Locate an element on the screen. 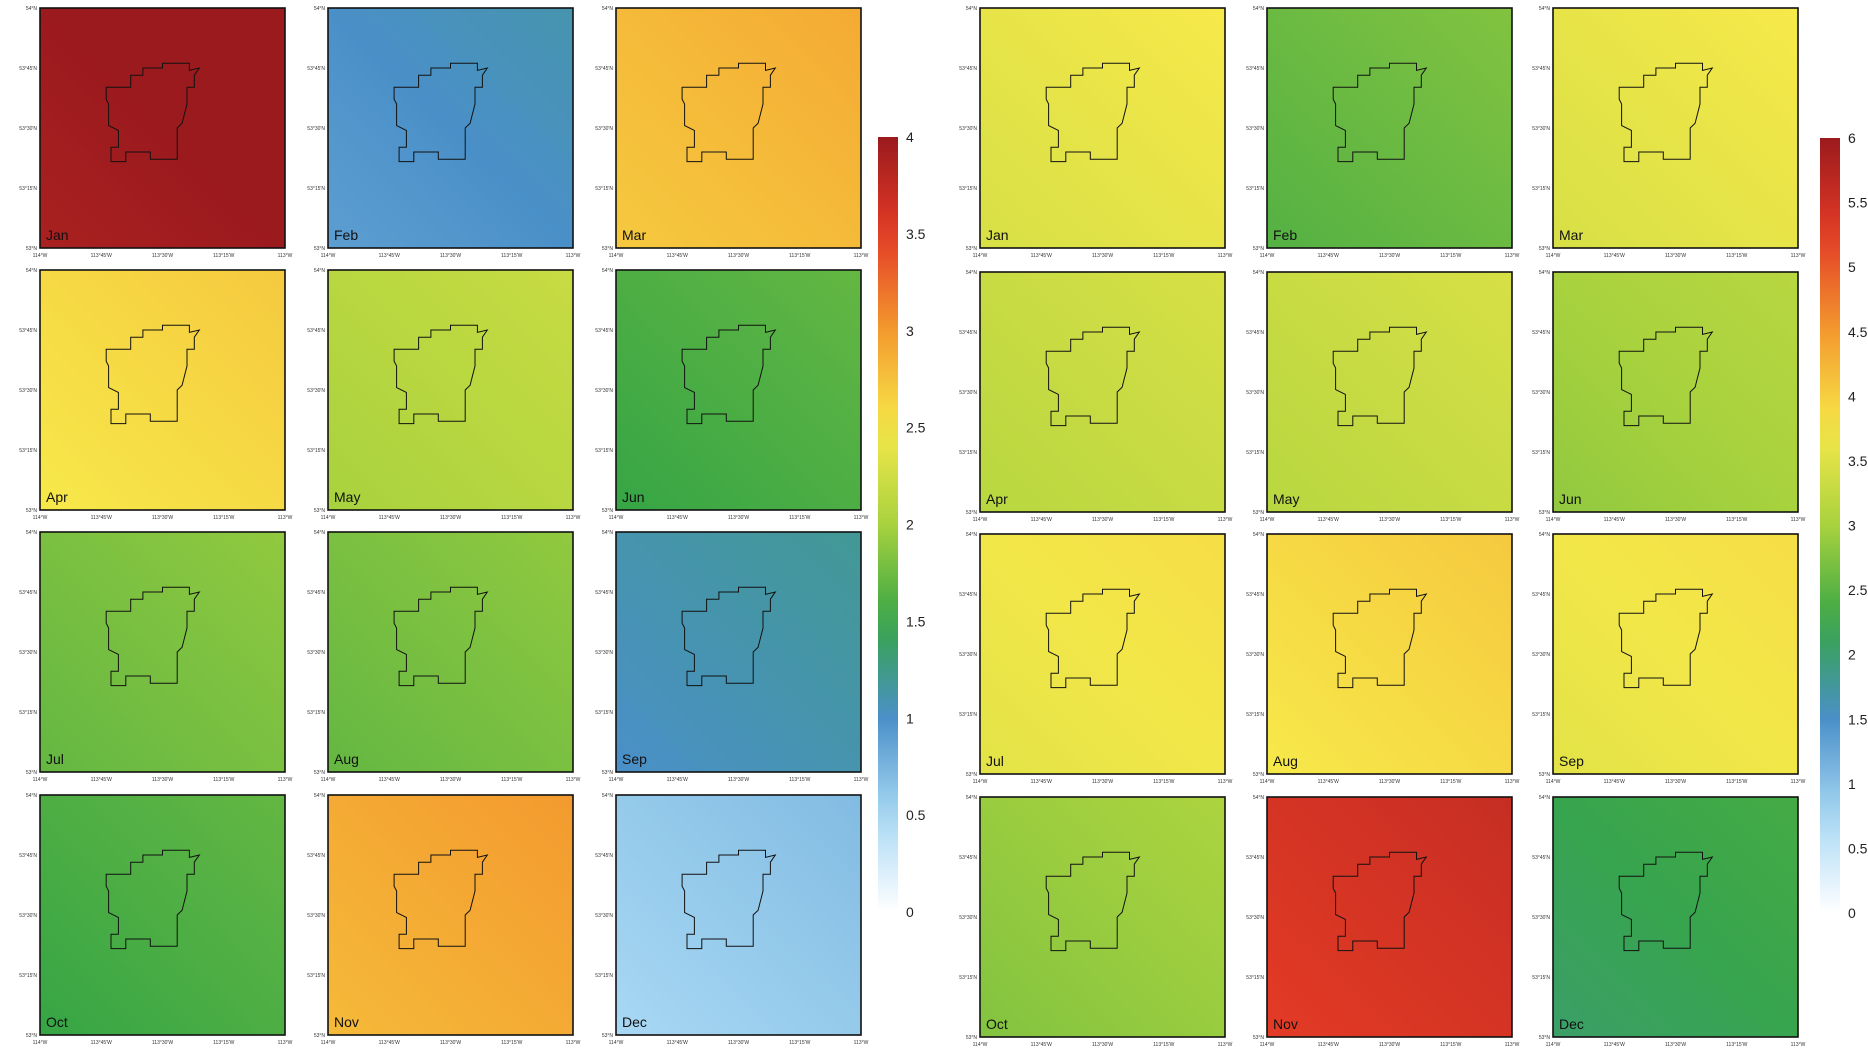 The width and height of the screenshot is (1868, 1052). map-panel-1-jan is located at coordinates (1102, 128).